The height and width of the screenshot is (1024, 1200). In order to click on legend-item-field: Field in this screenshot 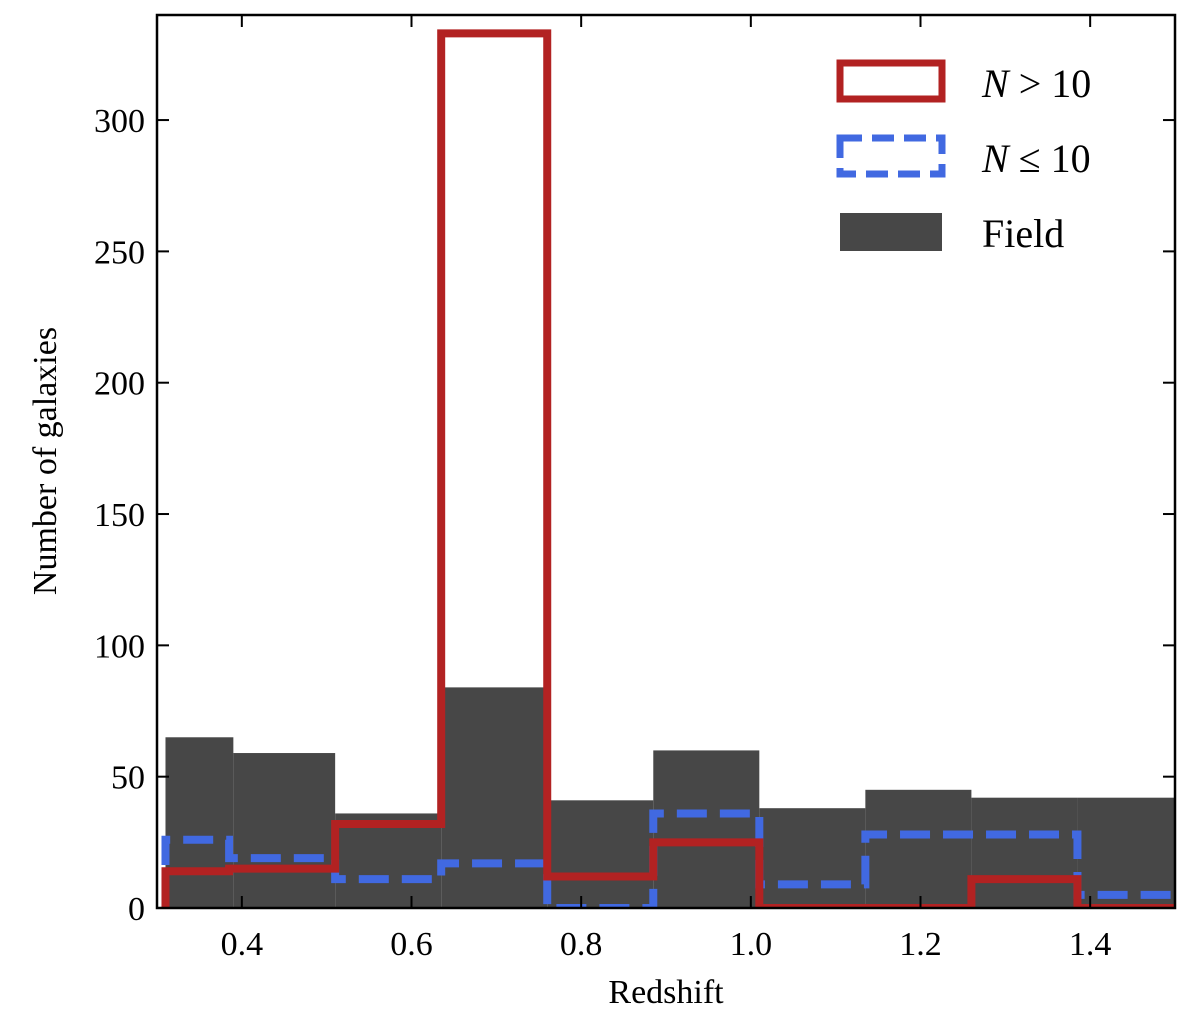, I will do `click(952, 233)`.